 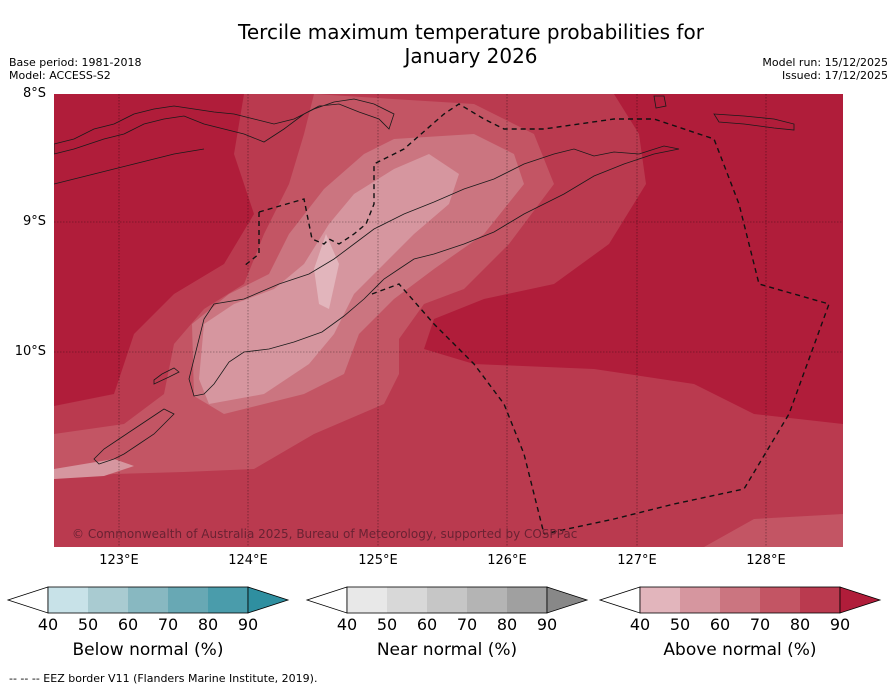 I want to click on colorbar-label-below: Below normal (%), so click(x=148, y=650).